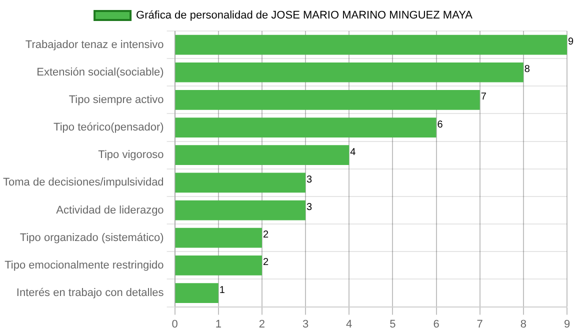  I want to click on y-tick-label: Tipo siempre activo, so click(116, 100).